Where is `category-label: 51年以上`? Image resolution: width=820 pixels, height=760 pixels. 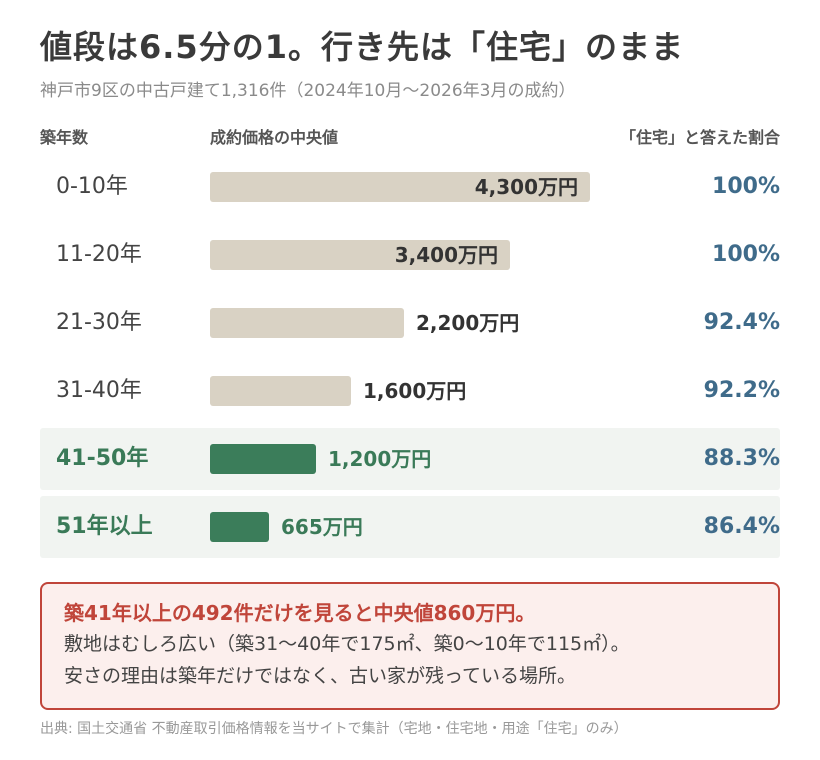 category-label: 51年以上 is located at coordinates (104, 526).